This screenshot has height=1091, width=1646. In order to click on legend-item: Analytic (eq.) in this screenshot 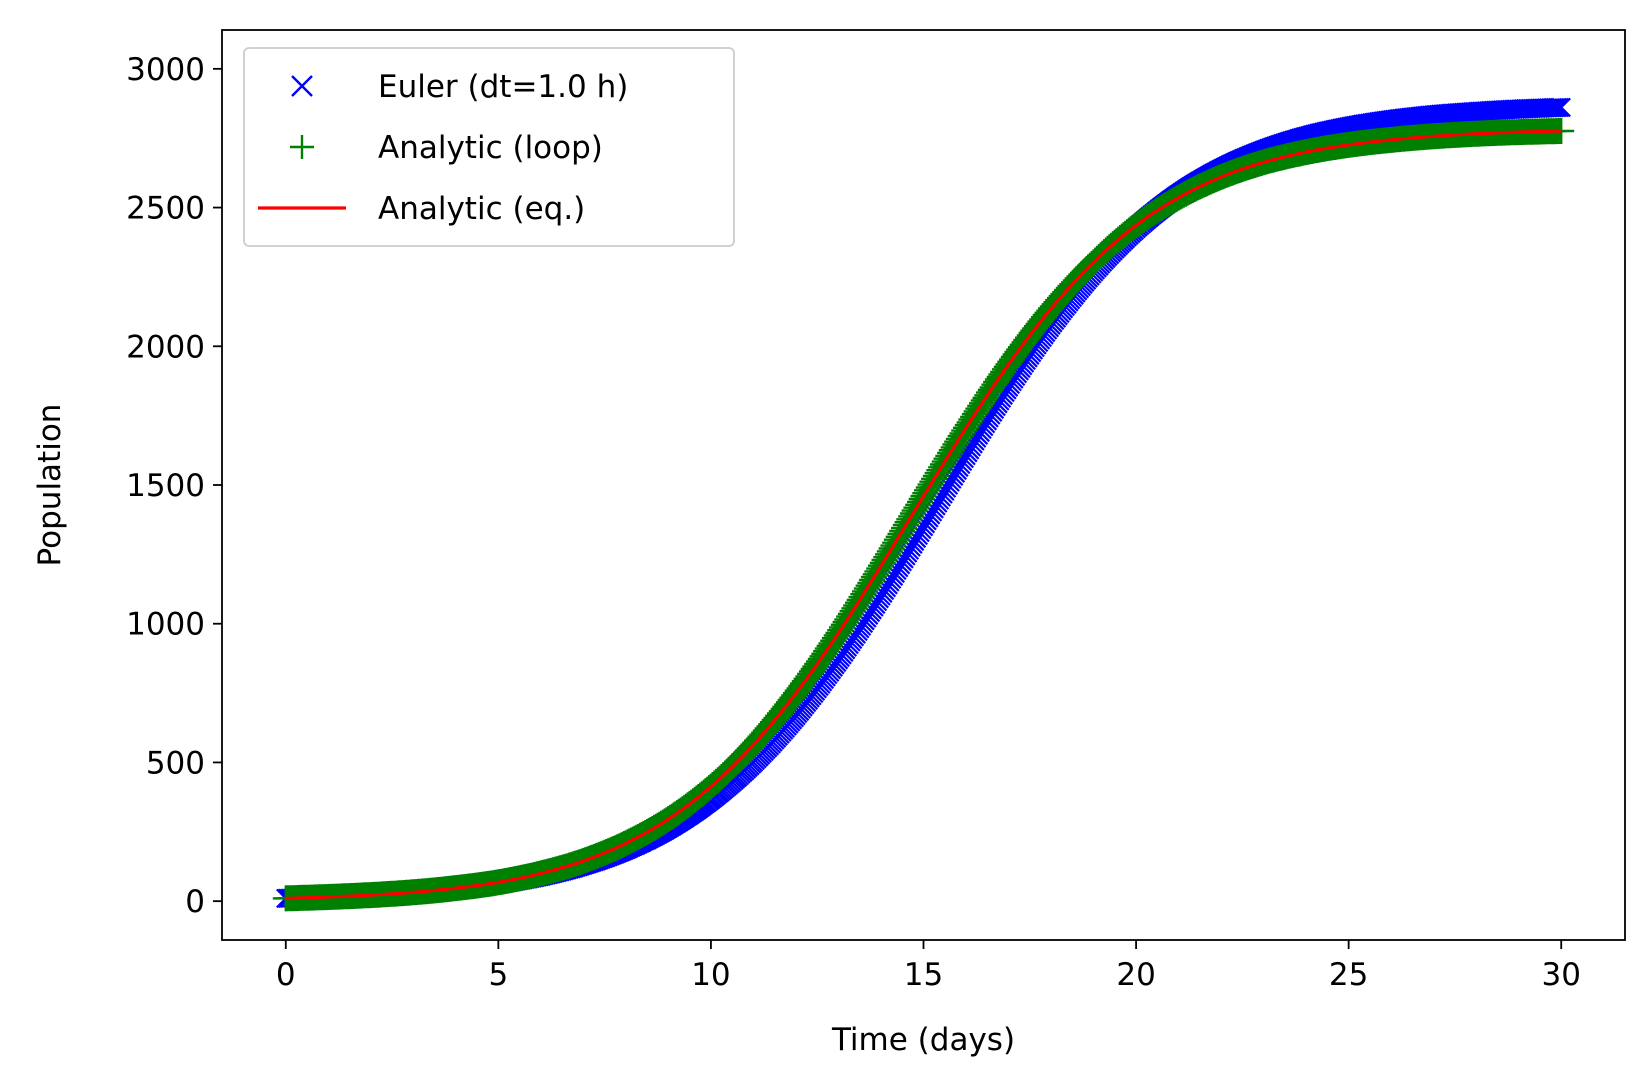, I will do `click(421, 209)`.